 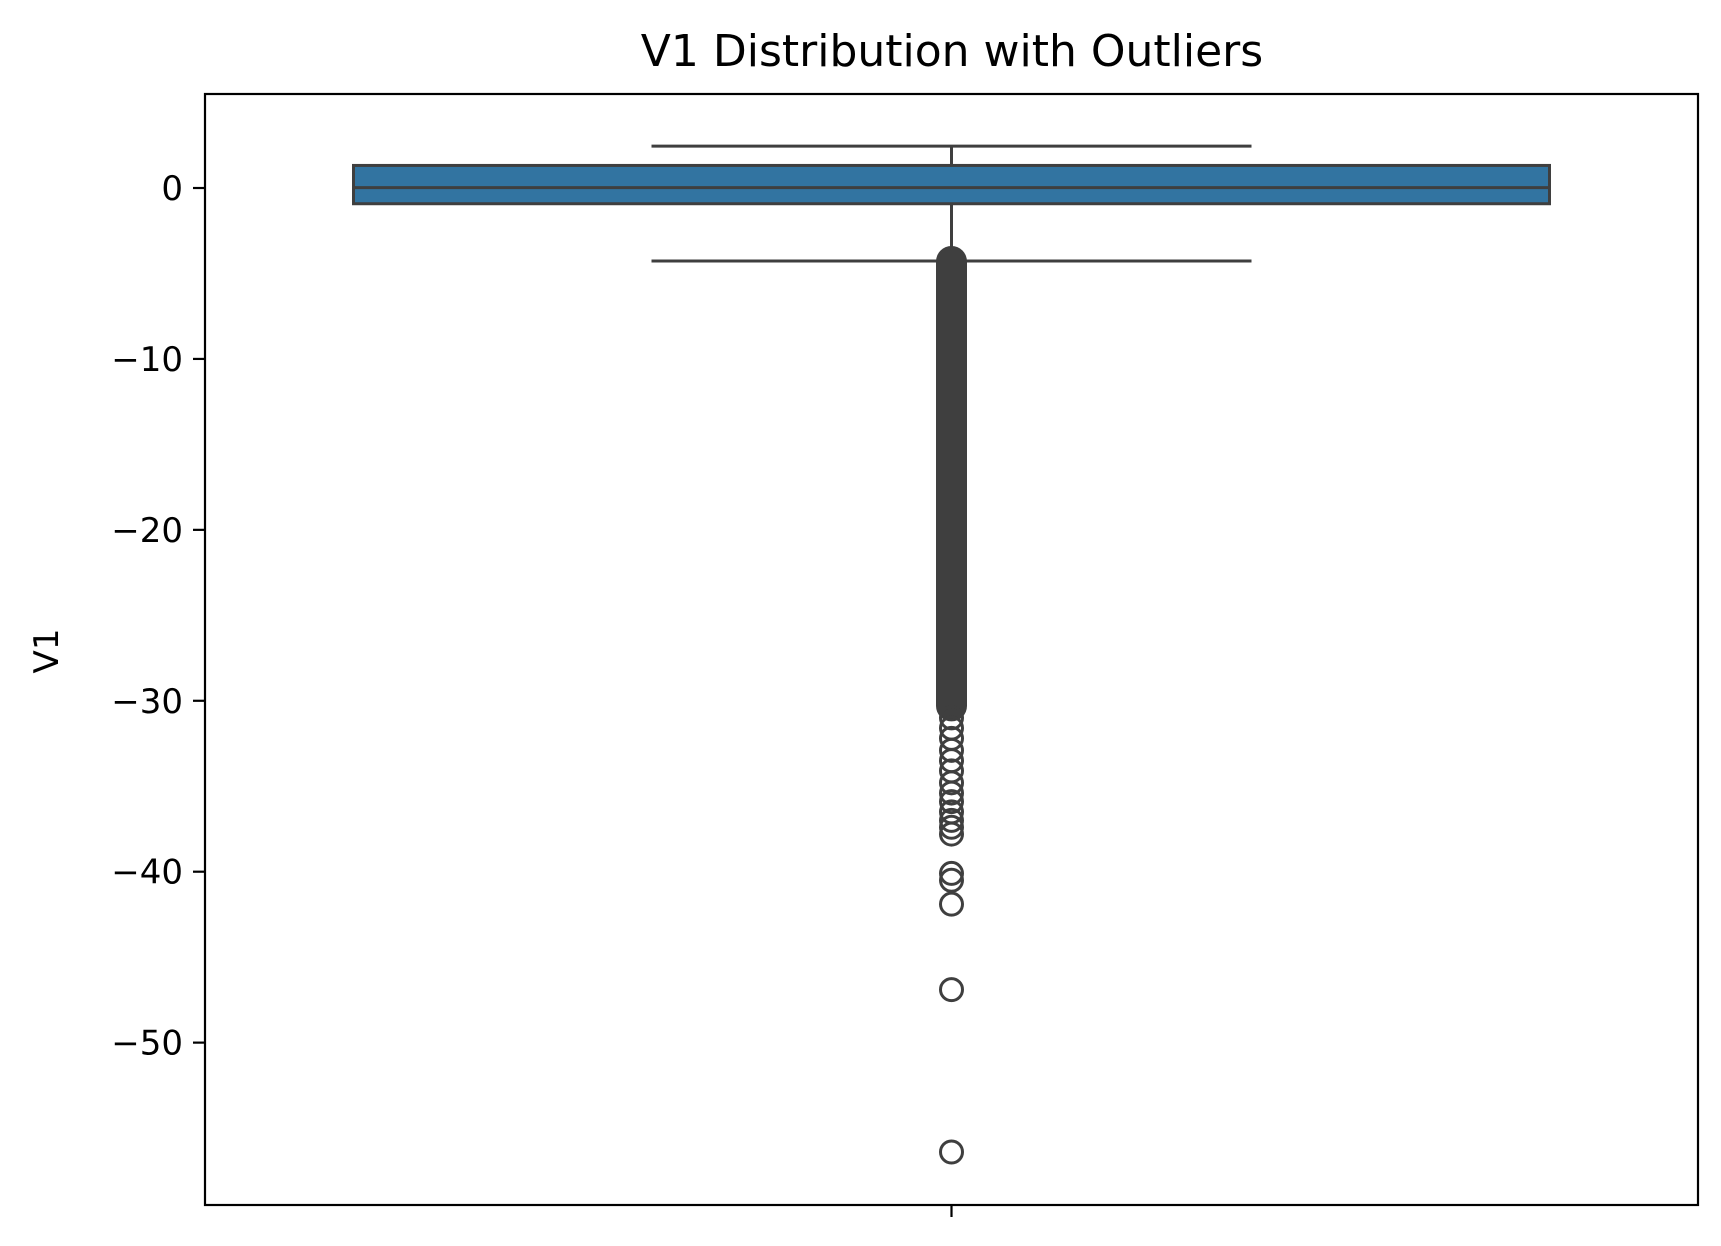 What do you see at coordinates (47, 651) in the screenshot?
I see `y-axis-label: V1` at bounding box center [47, 651].